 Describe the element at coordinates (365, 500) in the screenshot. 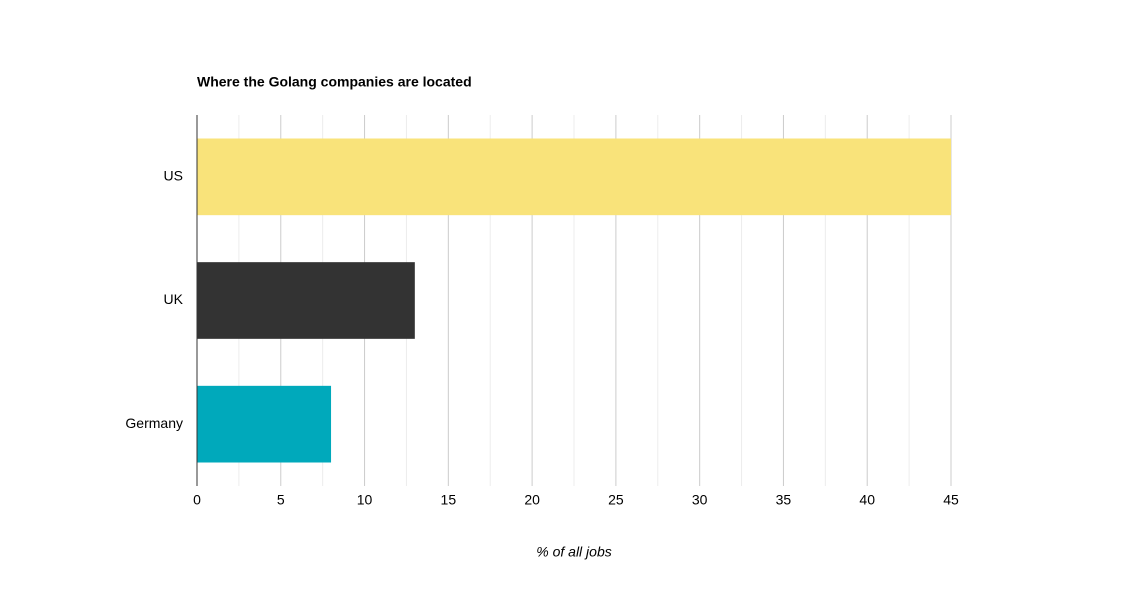

I see `x-tick-label: 10` at that location.